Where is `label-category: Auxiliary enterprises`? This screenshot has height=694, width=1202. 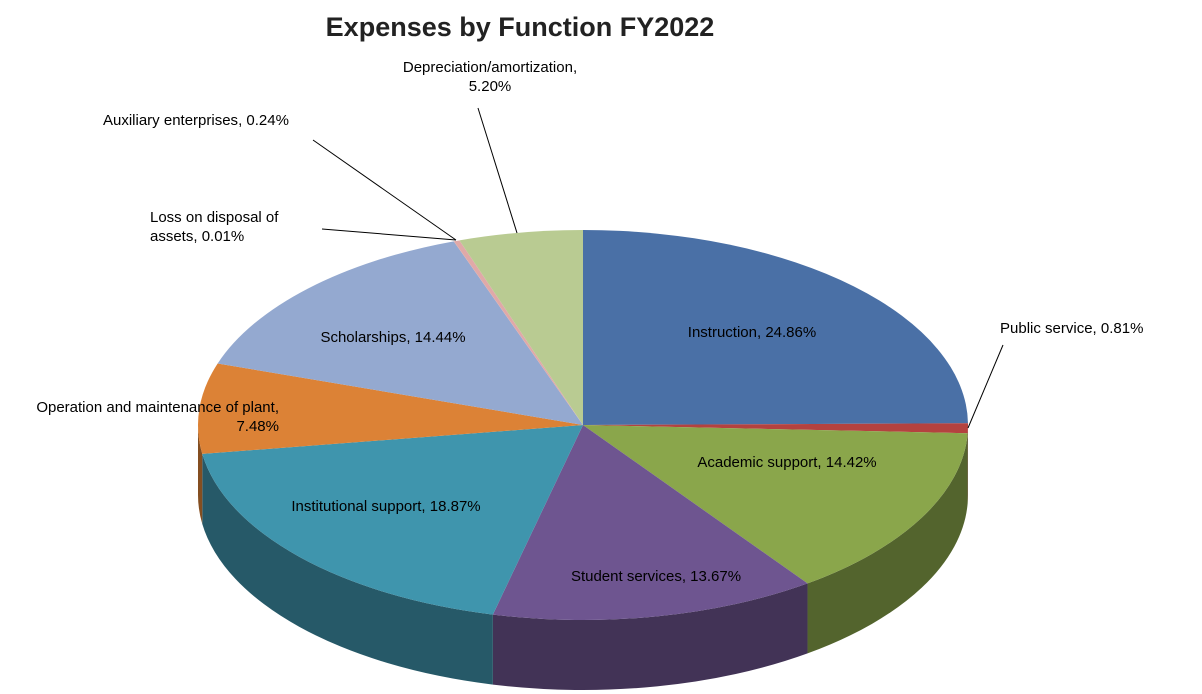 label-category: Auxiliary enterprises is located at coordinates (171, 120).